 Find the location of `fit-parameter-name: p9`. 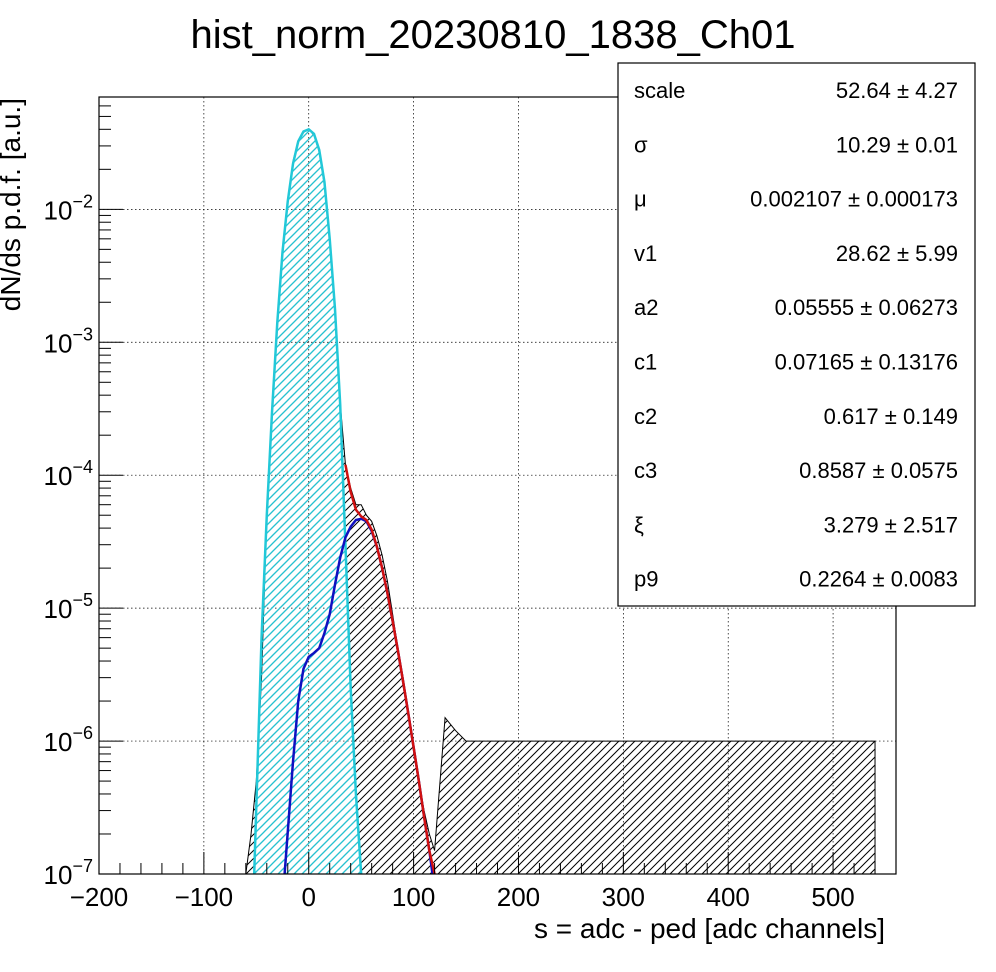

fit-parameter-name: p9 is located at coordinates (646, 579).